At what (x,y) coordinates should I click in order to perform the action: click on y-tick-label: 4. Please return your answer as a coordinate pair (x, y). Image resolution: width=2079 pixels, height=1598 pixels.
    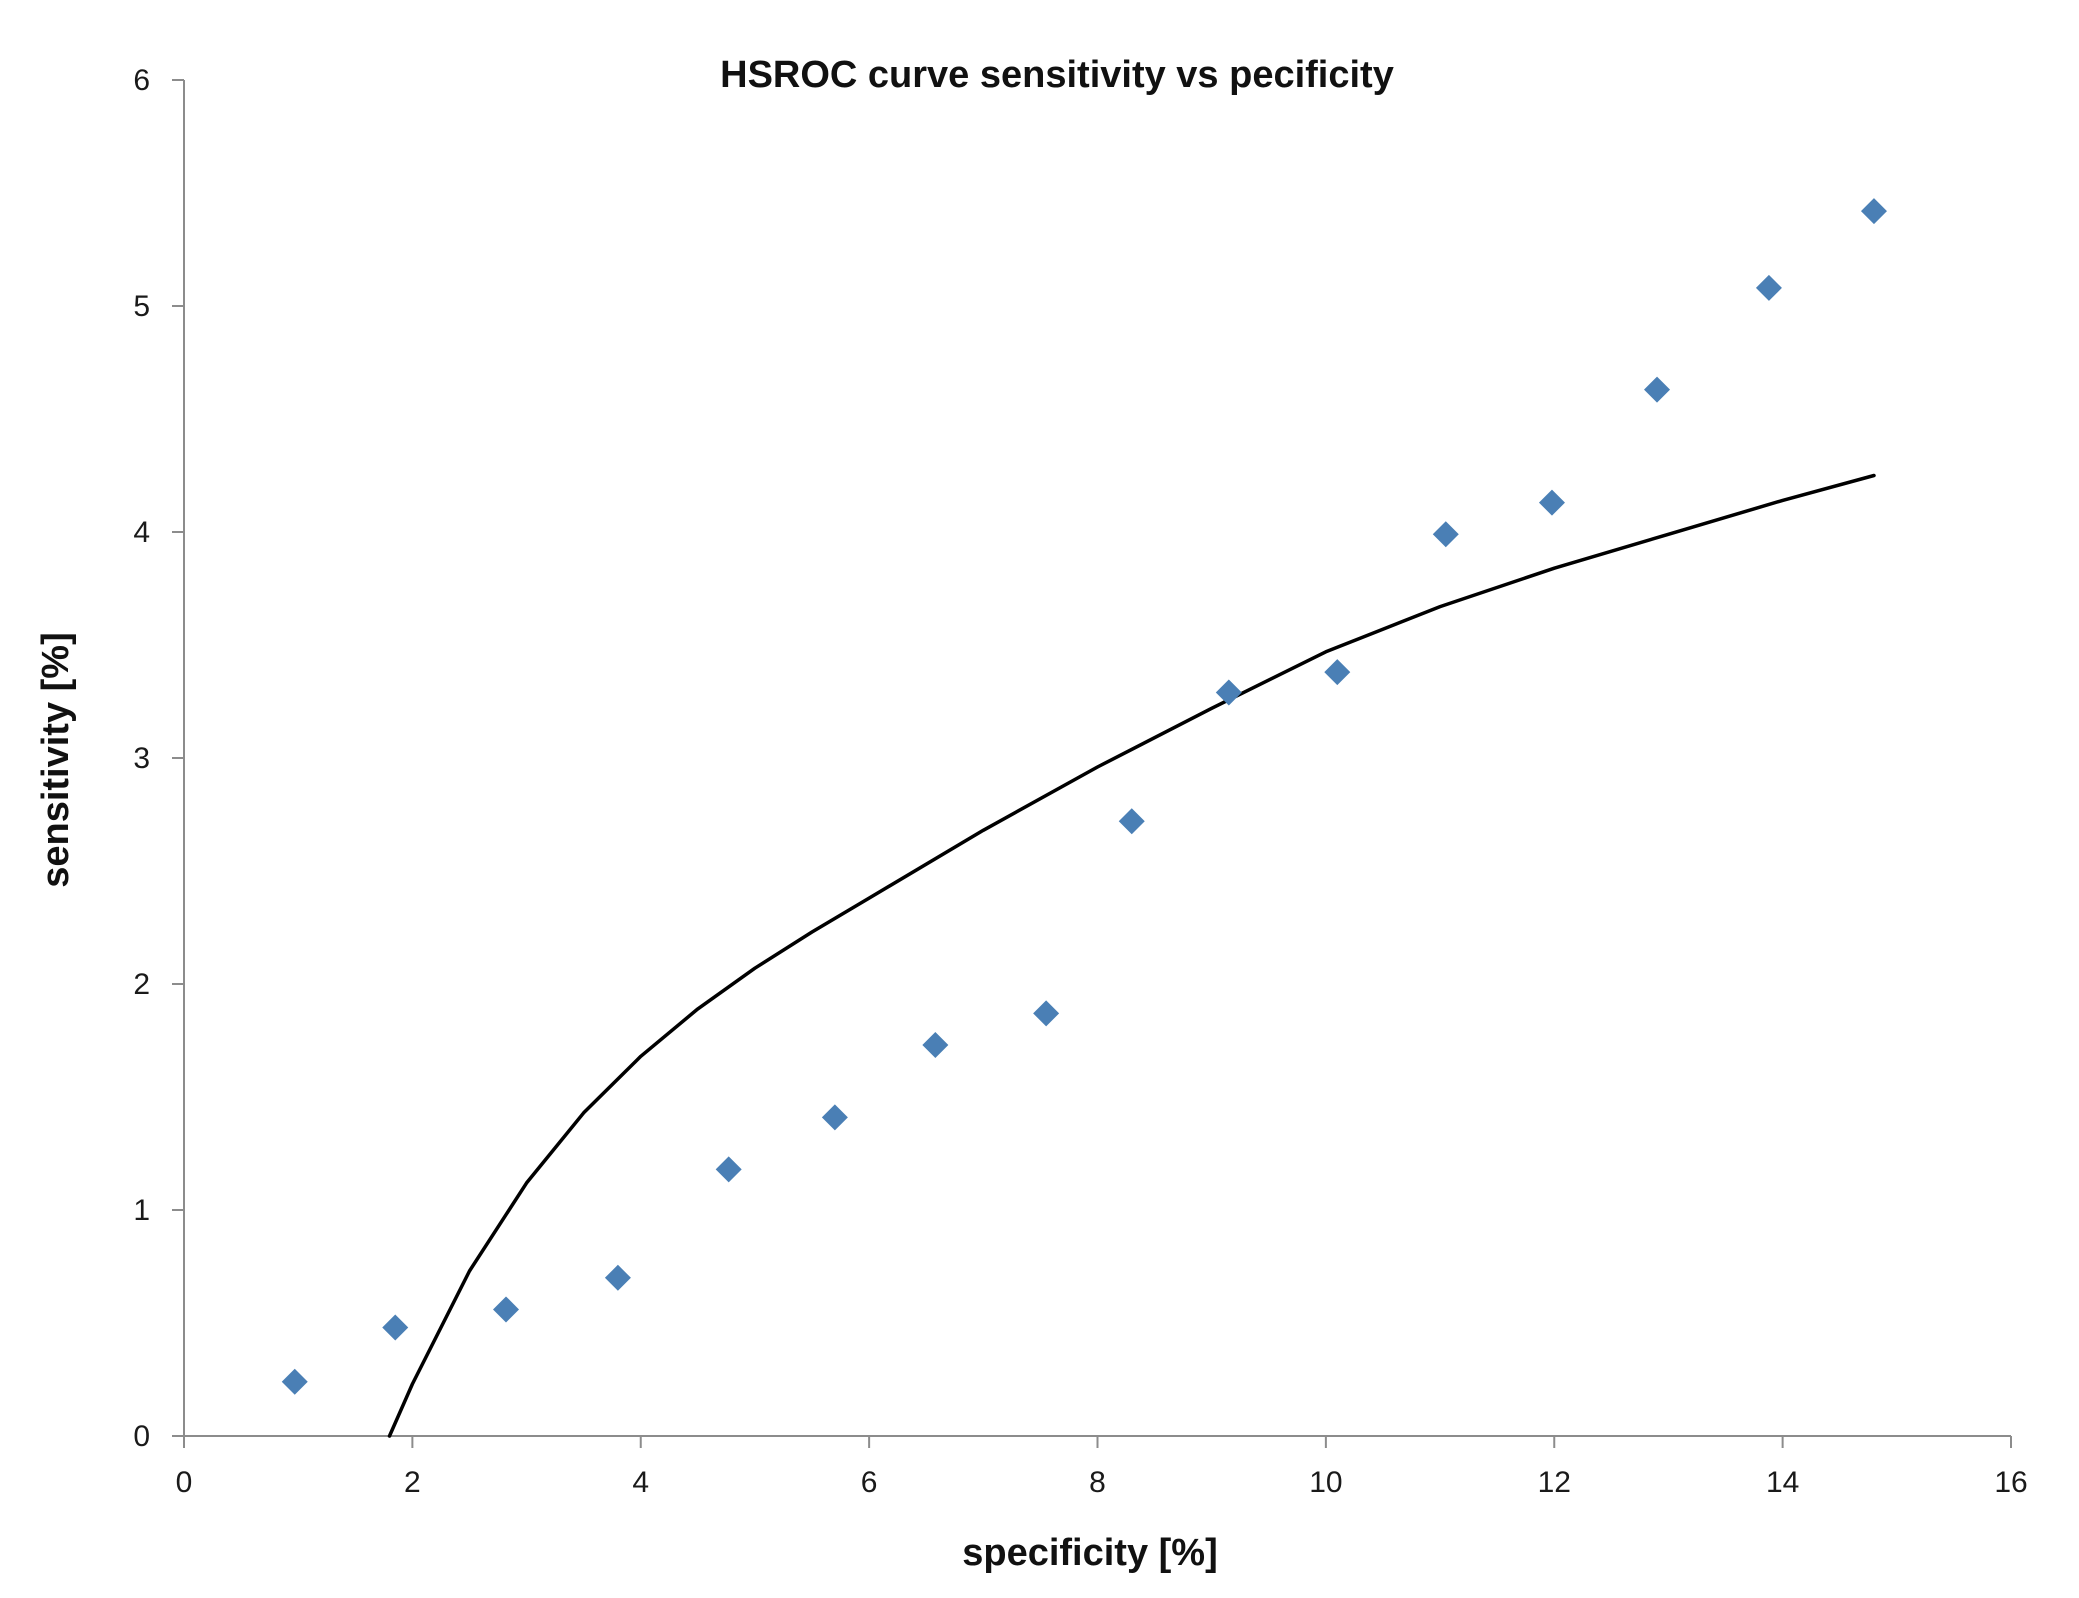
    Looking at the image, I should click on (141, 532).